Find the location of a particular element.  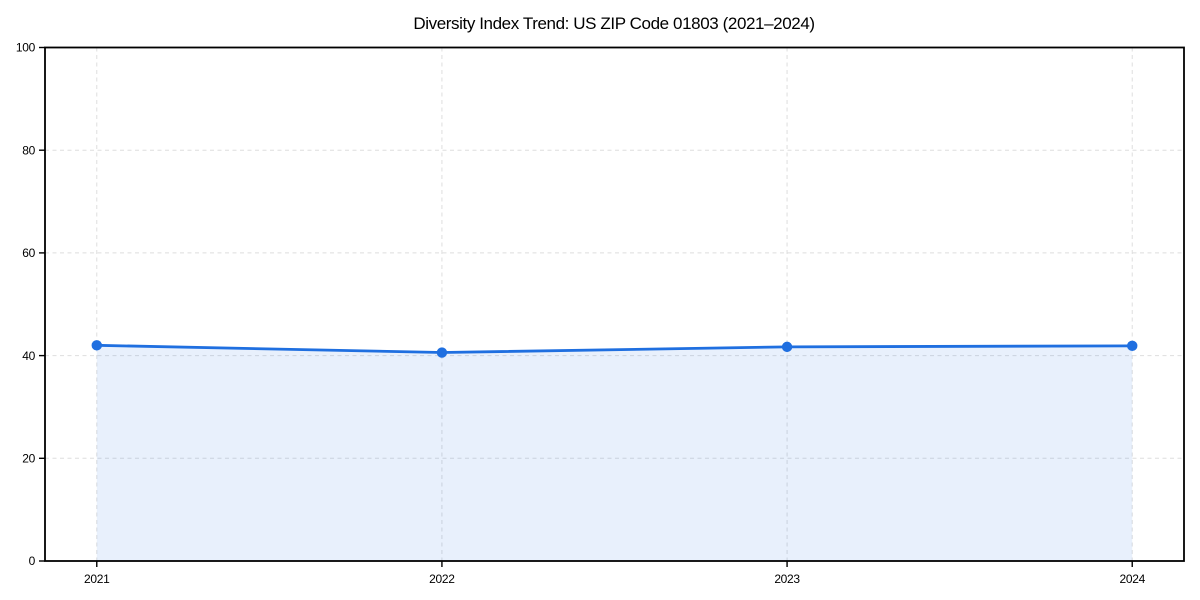

data-point-2021 is located at coordinates (96, 345).